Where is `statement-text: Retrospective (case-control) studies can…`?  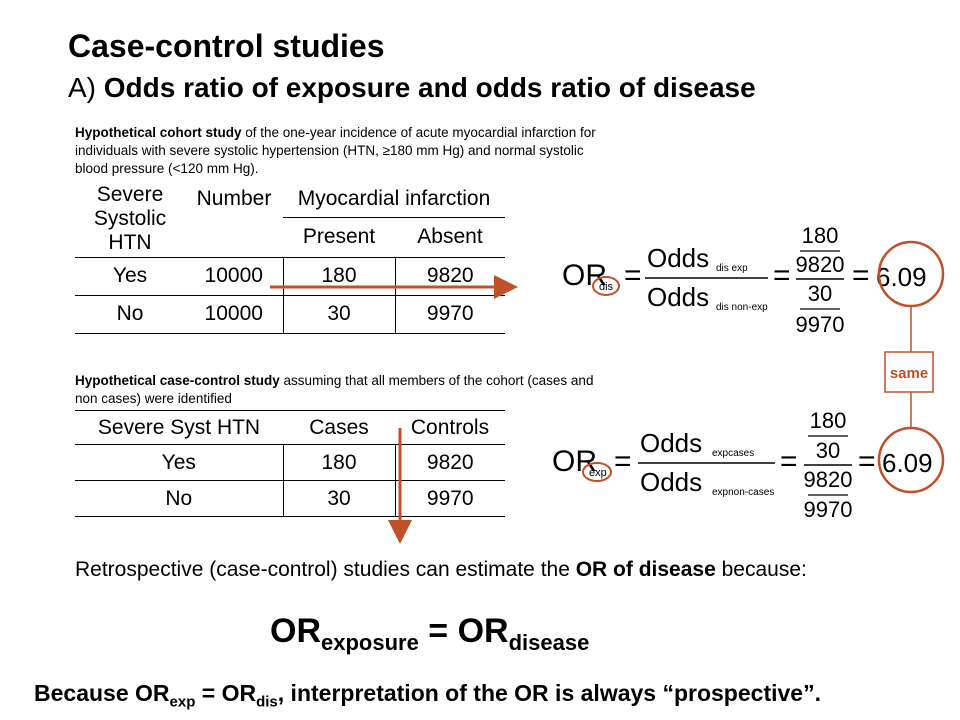 statement-text: Retrospective (case-control) studies can… is located at coordinates (495, 570).